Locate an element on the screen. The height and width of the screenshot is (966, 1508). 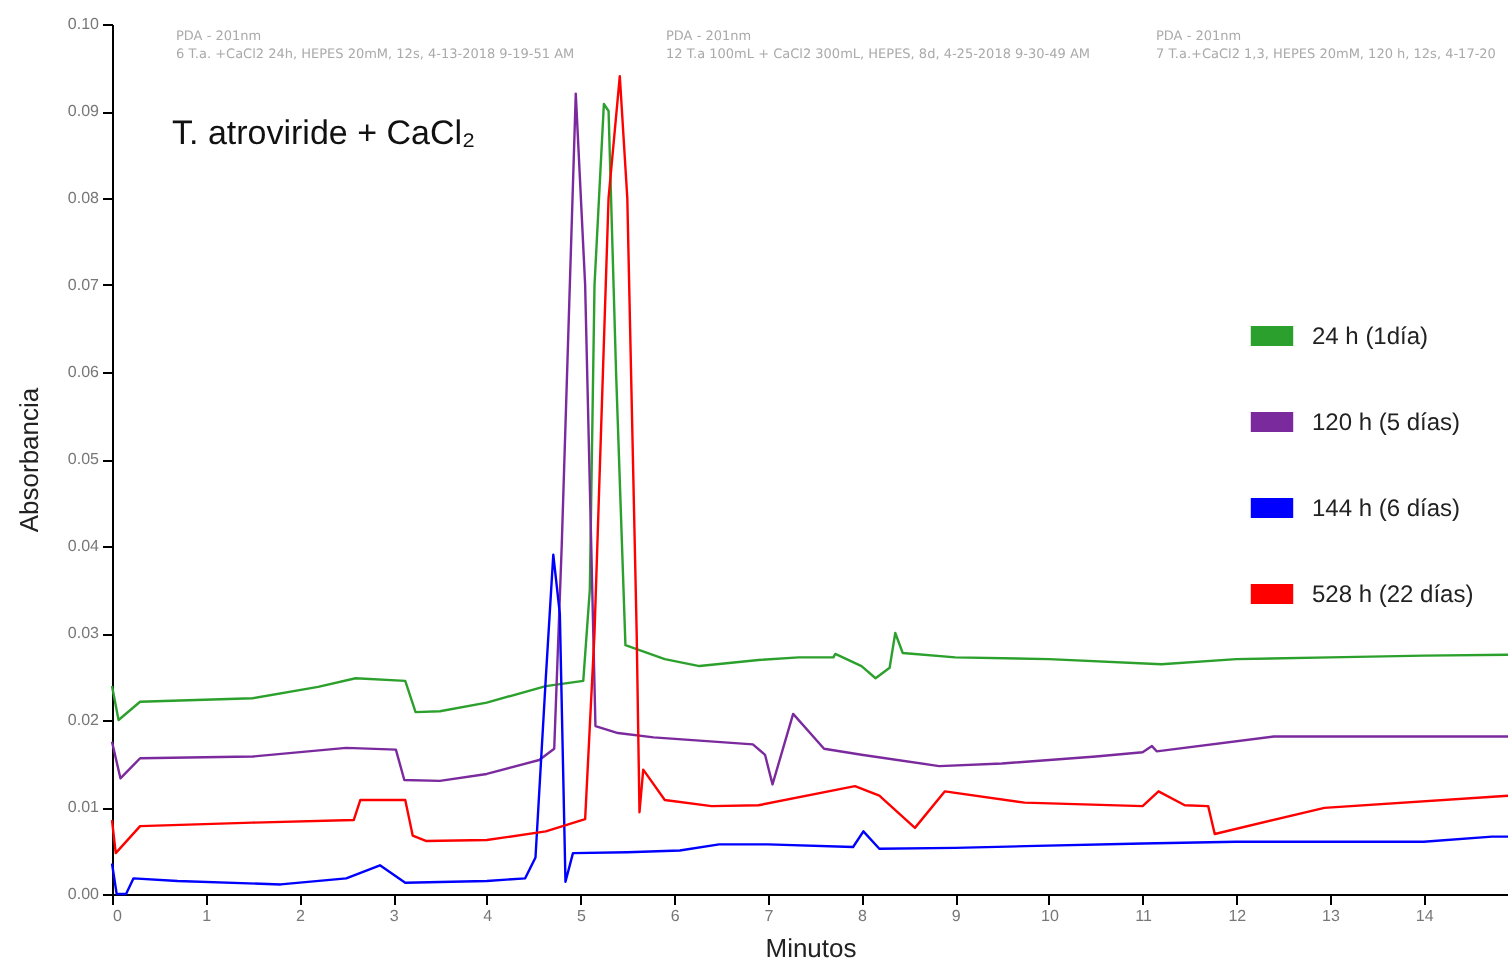
x-tick-label: 2 is located at coordinates (300, 916).